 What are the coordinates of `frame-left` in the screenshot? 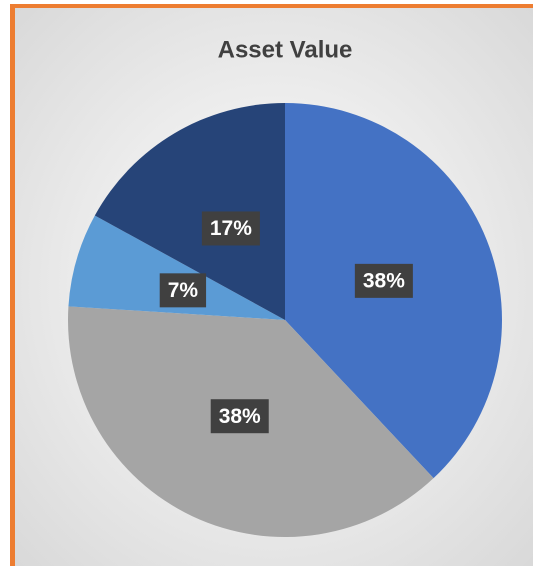 It's located at (12, 285).